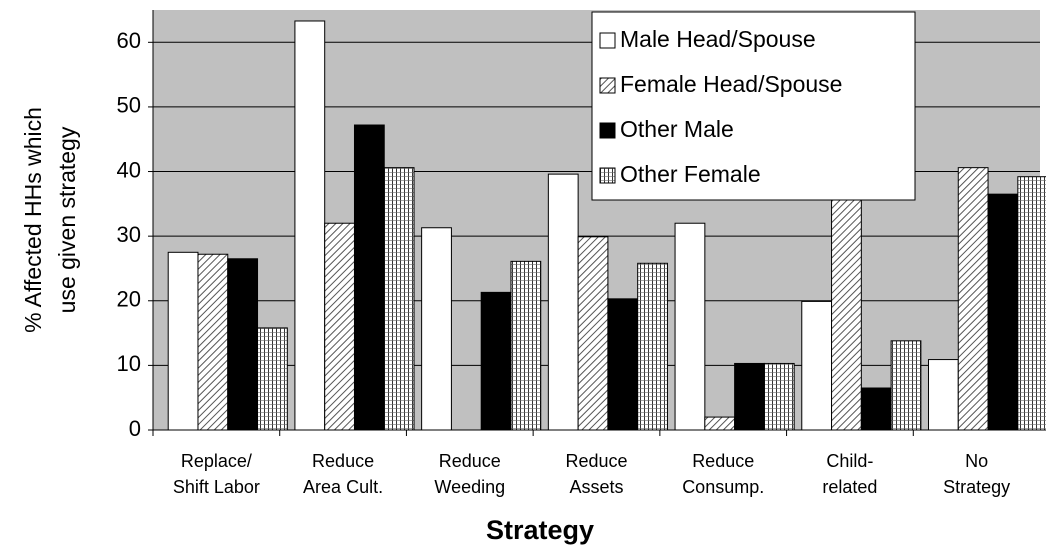 The height and width of the screenshot is (557, 1046). What do you see at coordinates (129, 105) in the screenshot?
I see `y-tick-label: 50` at bounding box center [129, 105].